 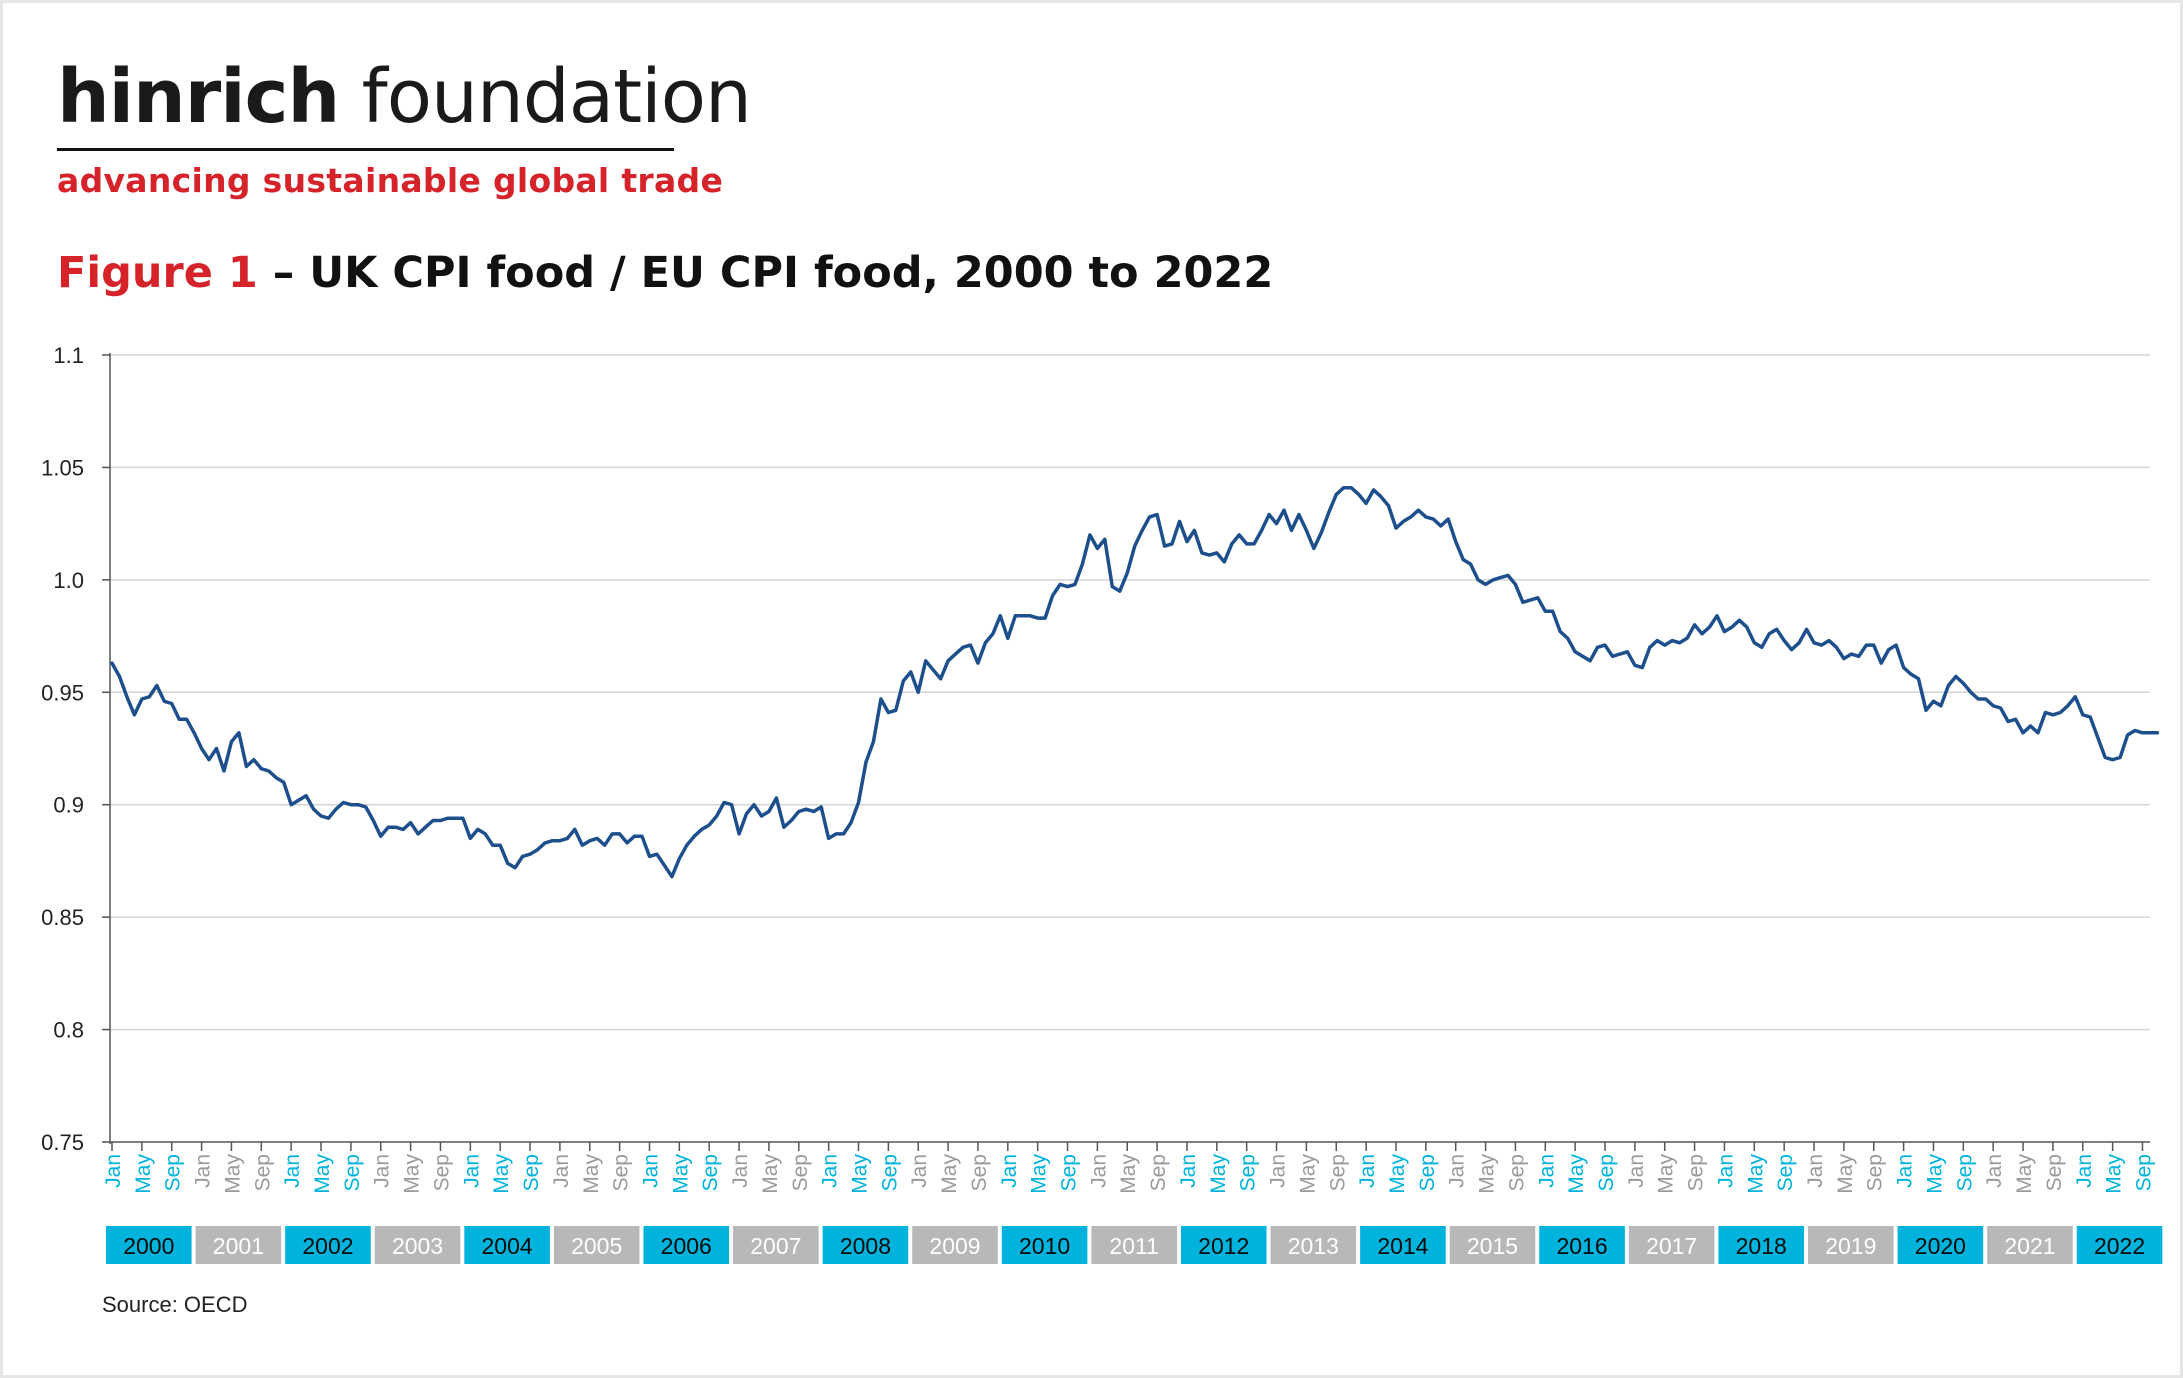 What do you see at coordinates (596, 1246) in the screenshot?
I see `year-label: 2005` at bounding box center [596, 1246].